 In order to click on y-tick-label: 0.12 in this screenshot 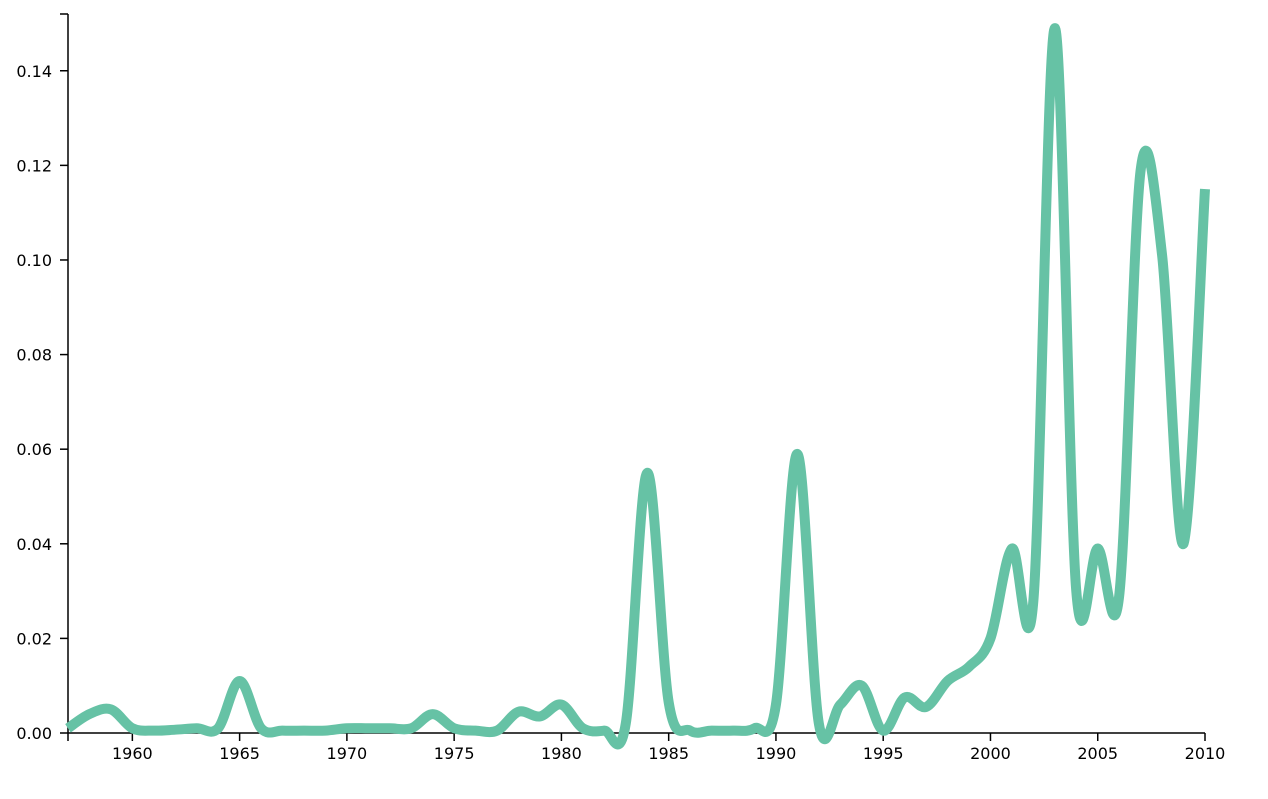, I will do `click(34, 165)`.